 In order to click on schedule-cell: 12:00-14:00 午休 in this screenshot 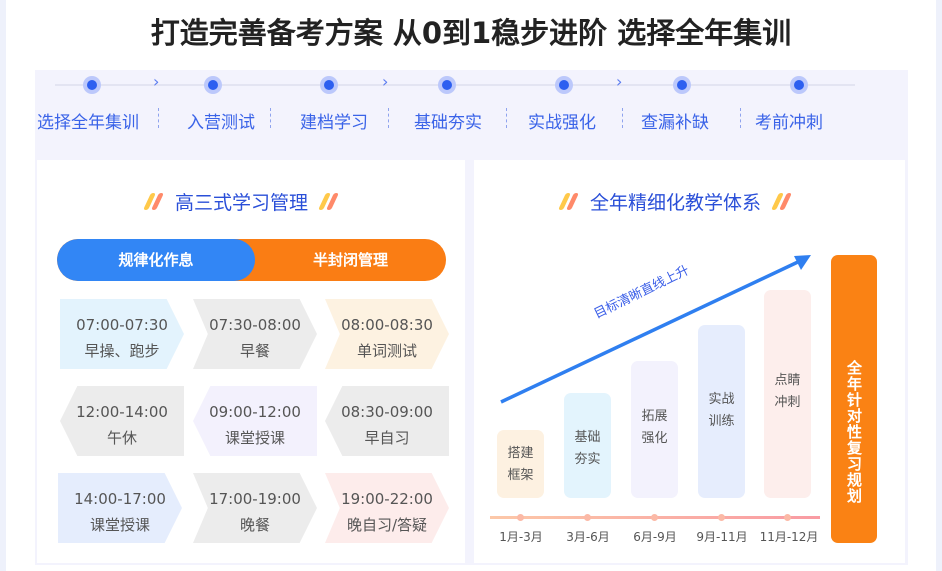, I will do `click(122, 421)`.